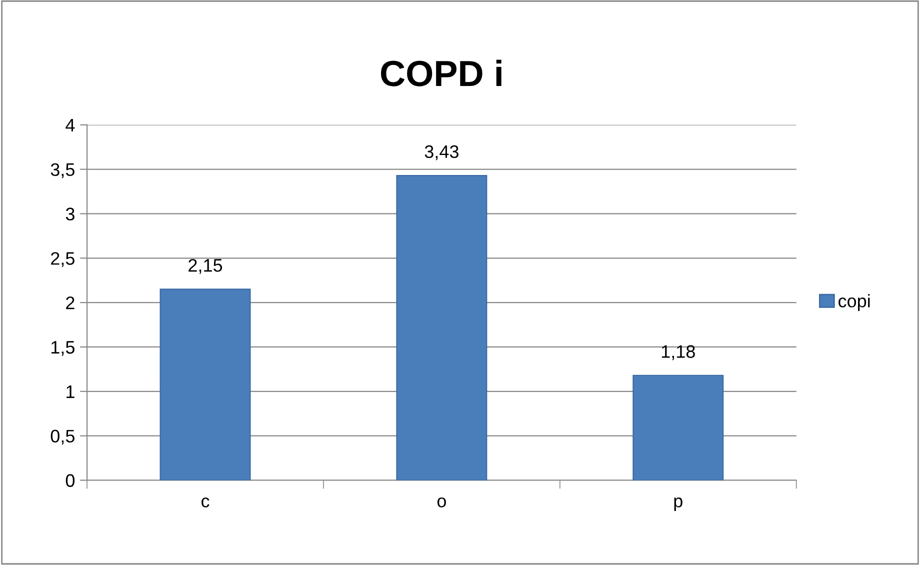  Describe the element at coordinates (70, 480) in the screenshot. I see `y-tick-label: 0` at that location.